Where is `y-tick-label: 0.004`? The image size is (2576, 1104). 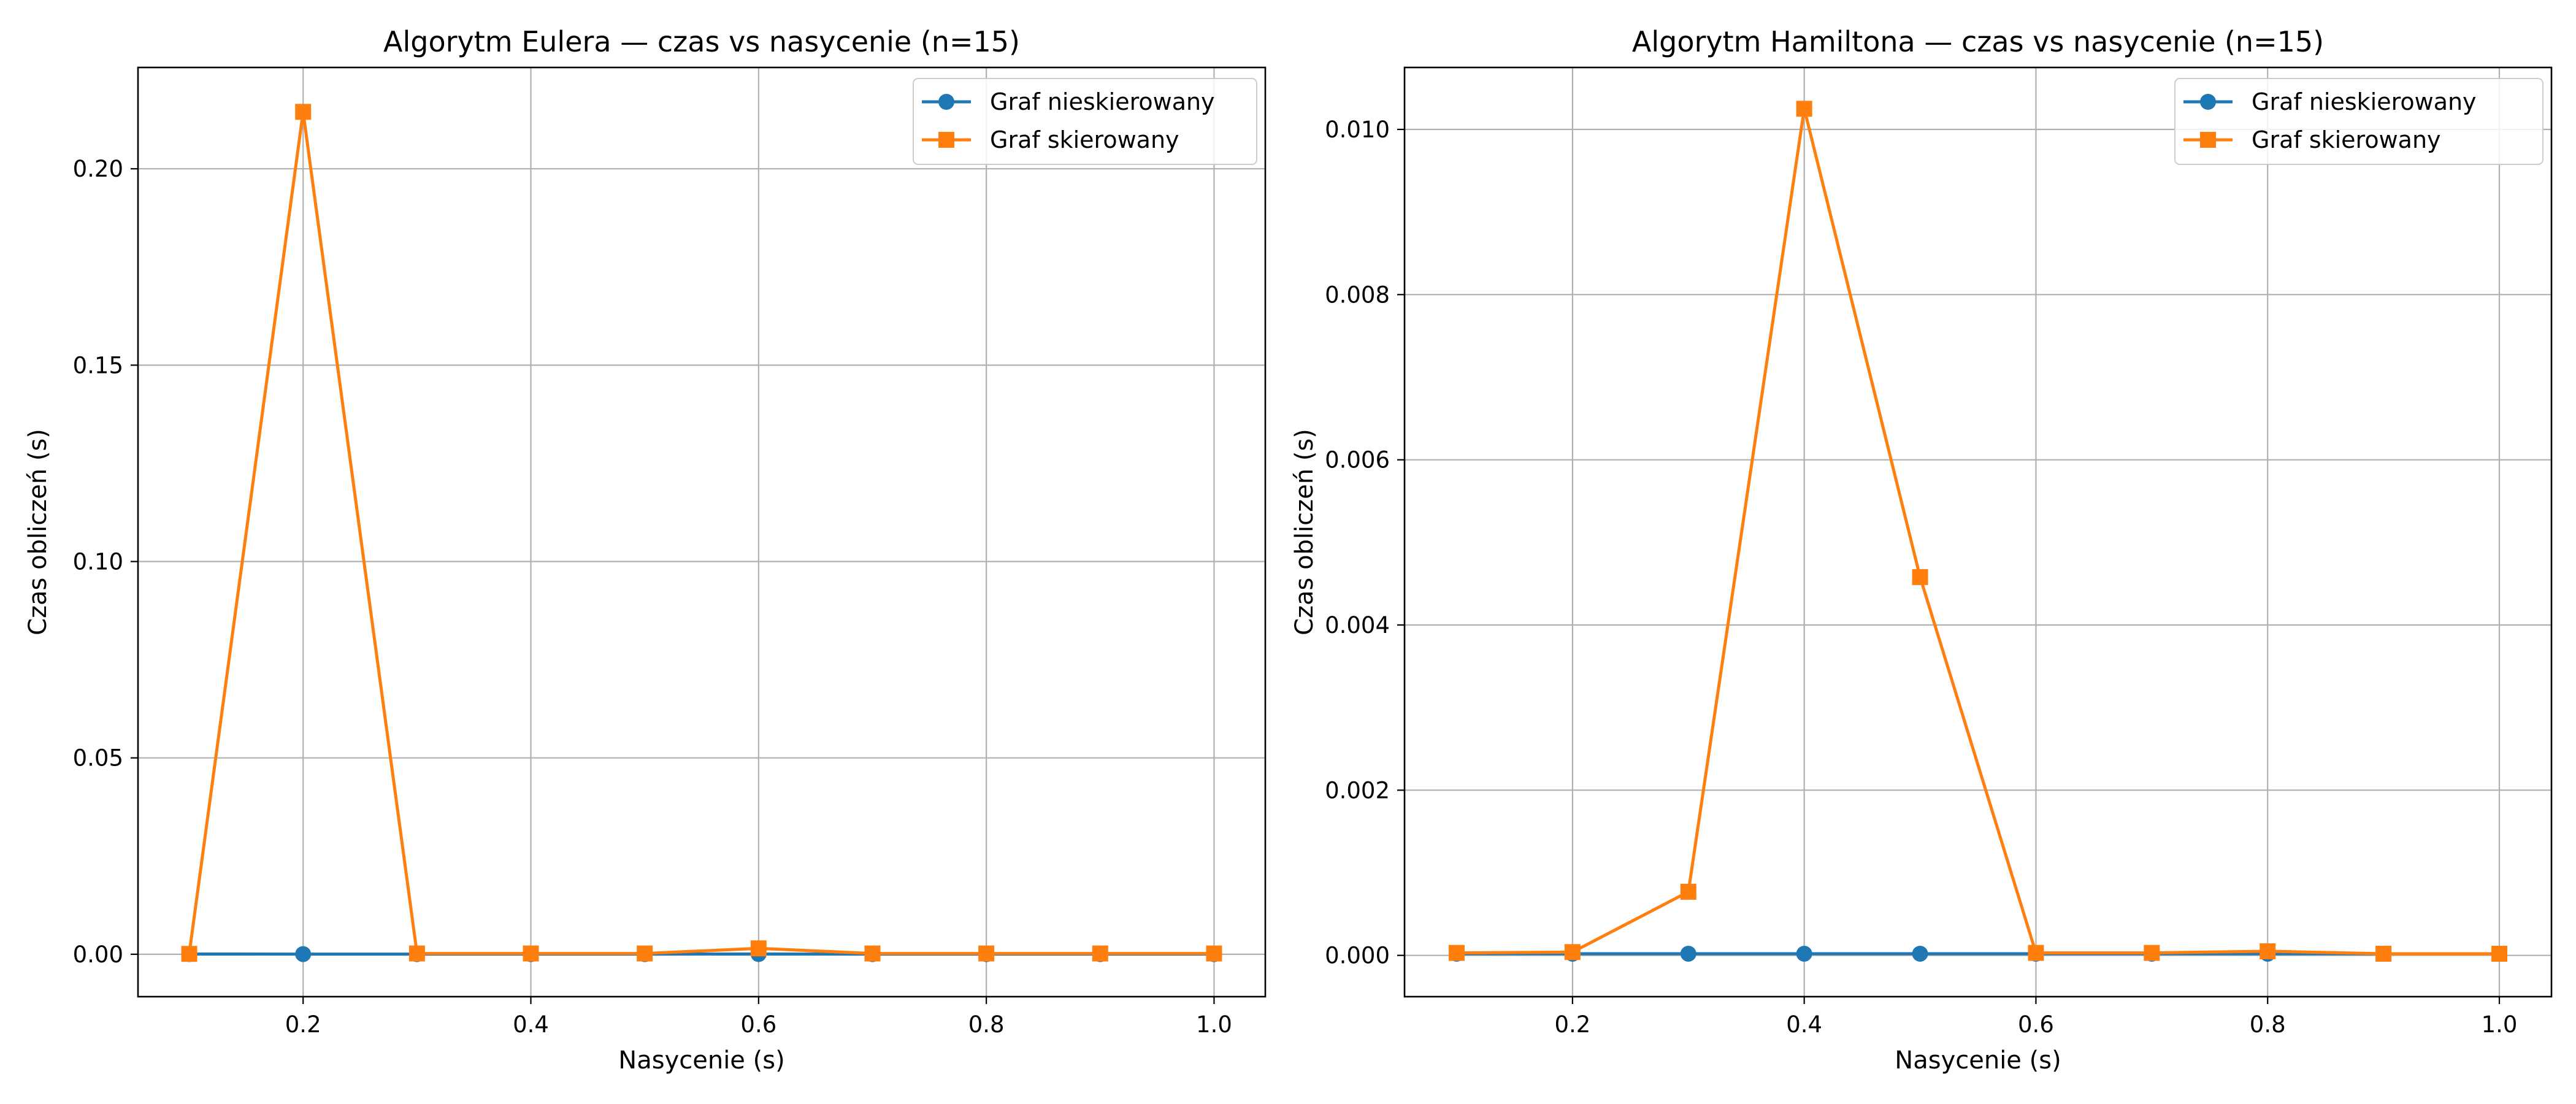
y-tick-label: 0.004 is located at coordinates (1357, 625).